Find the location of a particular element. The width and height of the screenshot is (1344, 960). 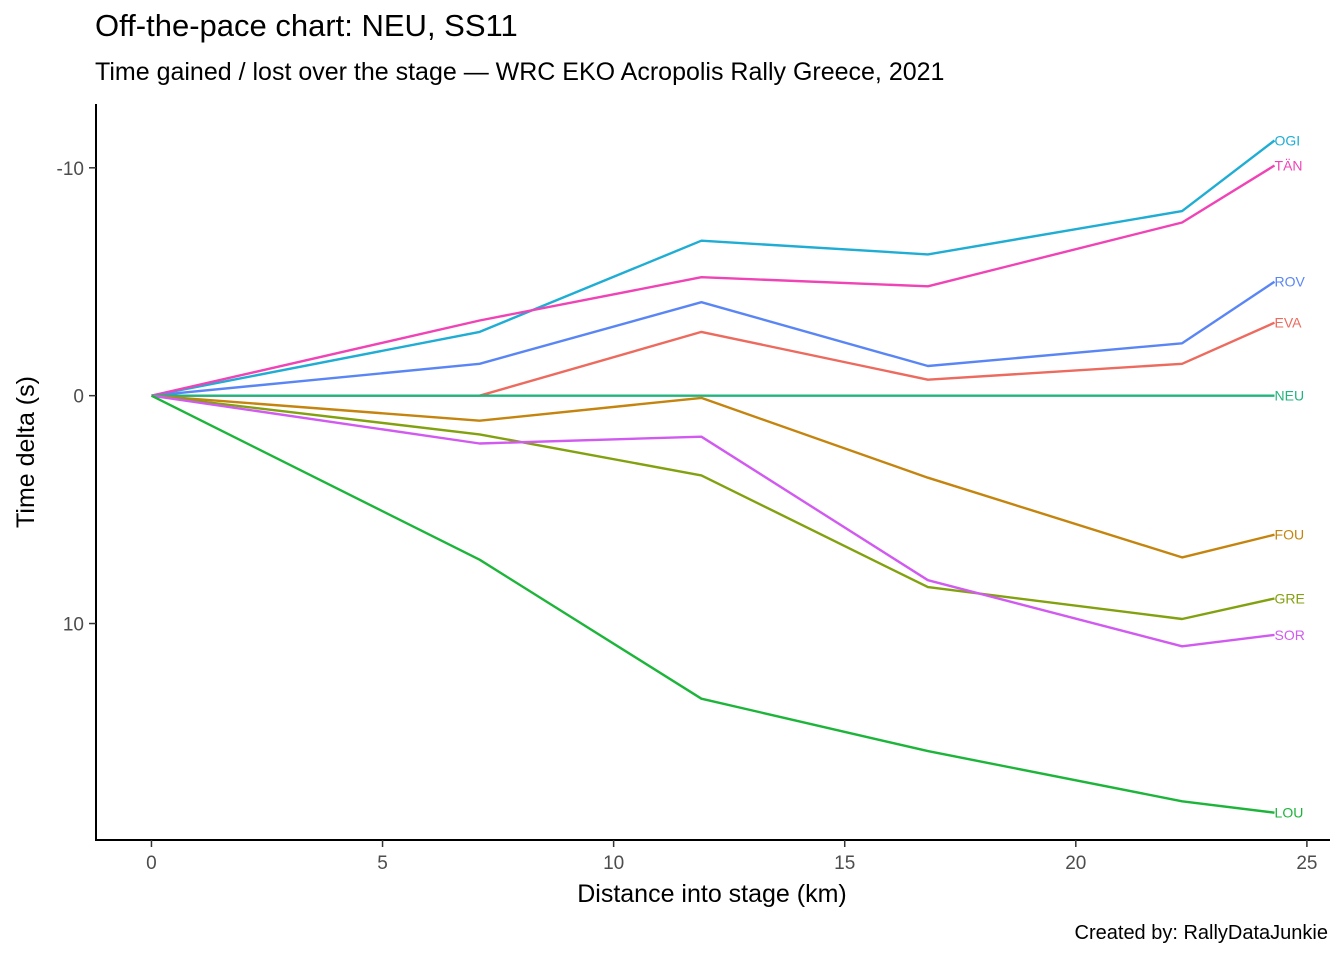

series-line-fou is located at coordinates (713, 476).